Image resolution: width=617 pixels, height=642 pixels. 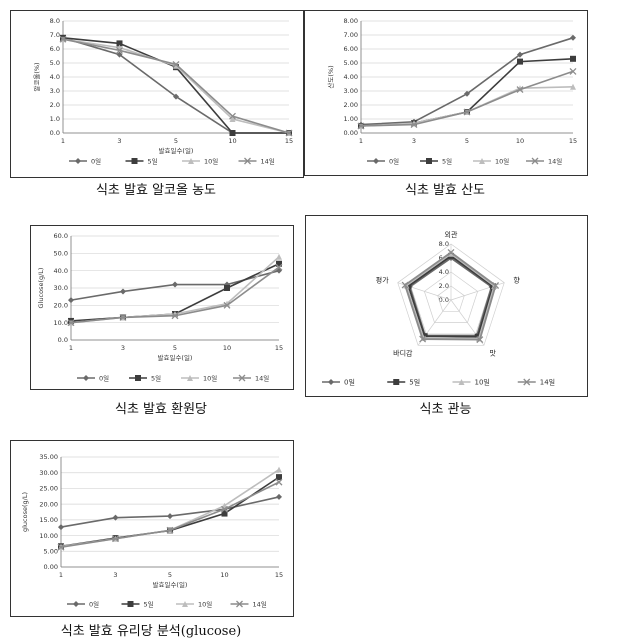 I want to click on series-line-14일, so click(x=467, y=98).